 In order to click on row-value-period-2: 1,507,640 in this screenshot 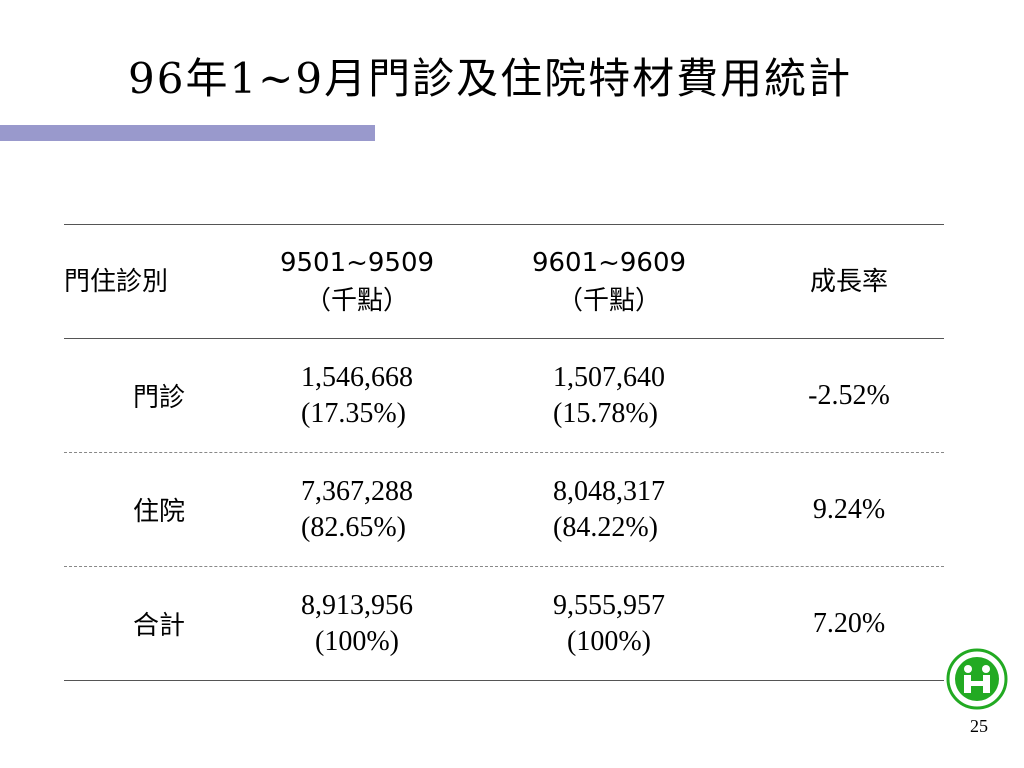, I will do `click(609, 377)`.